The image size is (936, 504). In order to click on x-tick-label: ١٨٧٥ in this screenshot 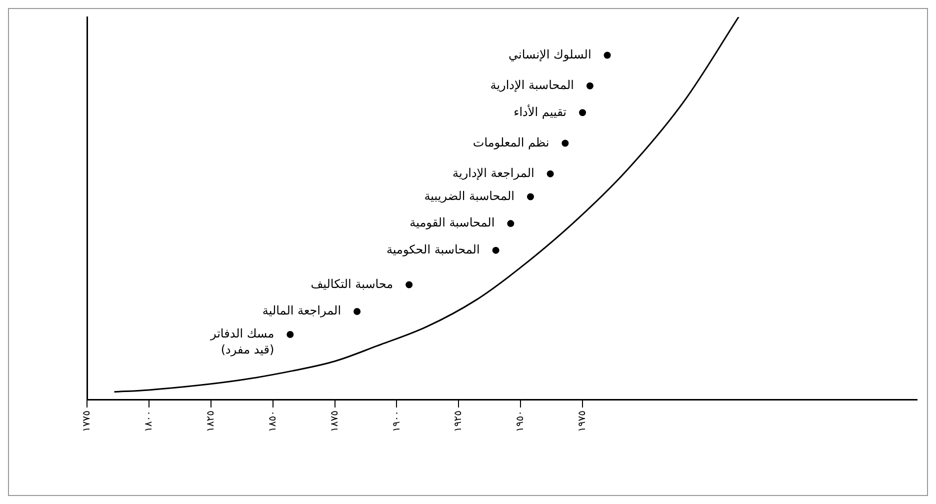, I will do `click(334, 421)`.